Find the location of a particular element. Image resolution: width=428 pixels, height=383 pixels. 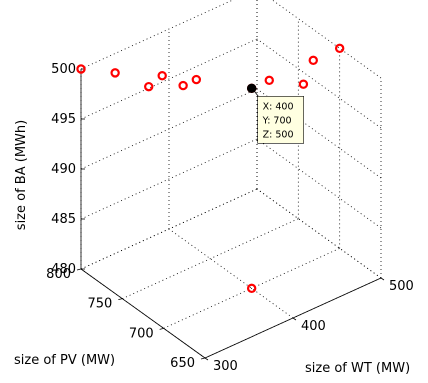

y-axis-label: size of PV (MW) is located at coordinates (64, 360).